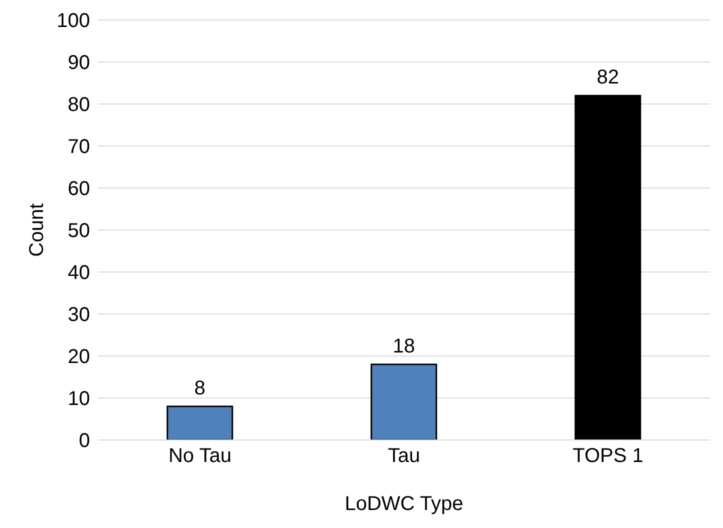 The width and height of the screenshot is (723, 528). I want to click on x-axis-title: LoDWC Type, so click(404, 504).